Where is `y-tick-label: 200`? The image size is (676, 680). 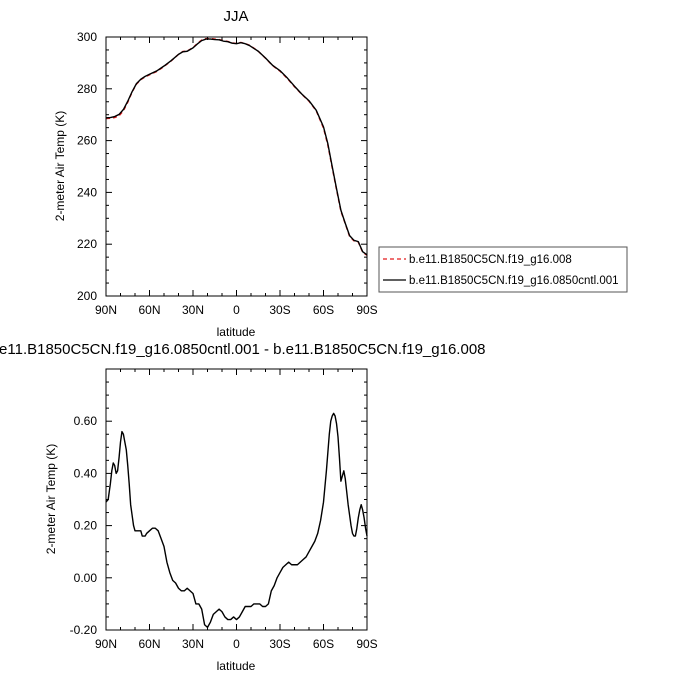 y-tick-label: 200 is located at coordinates (87, 296).